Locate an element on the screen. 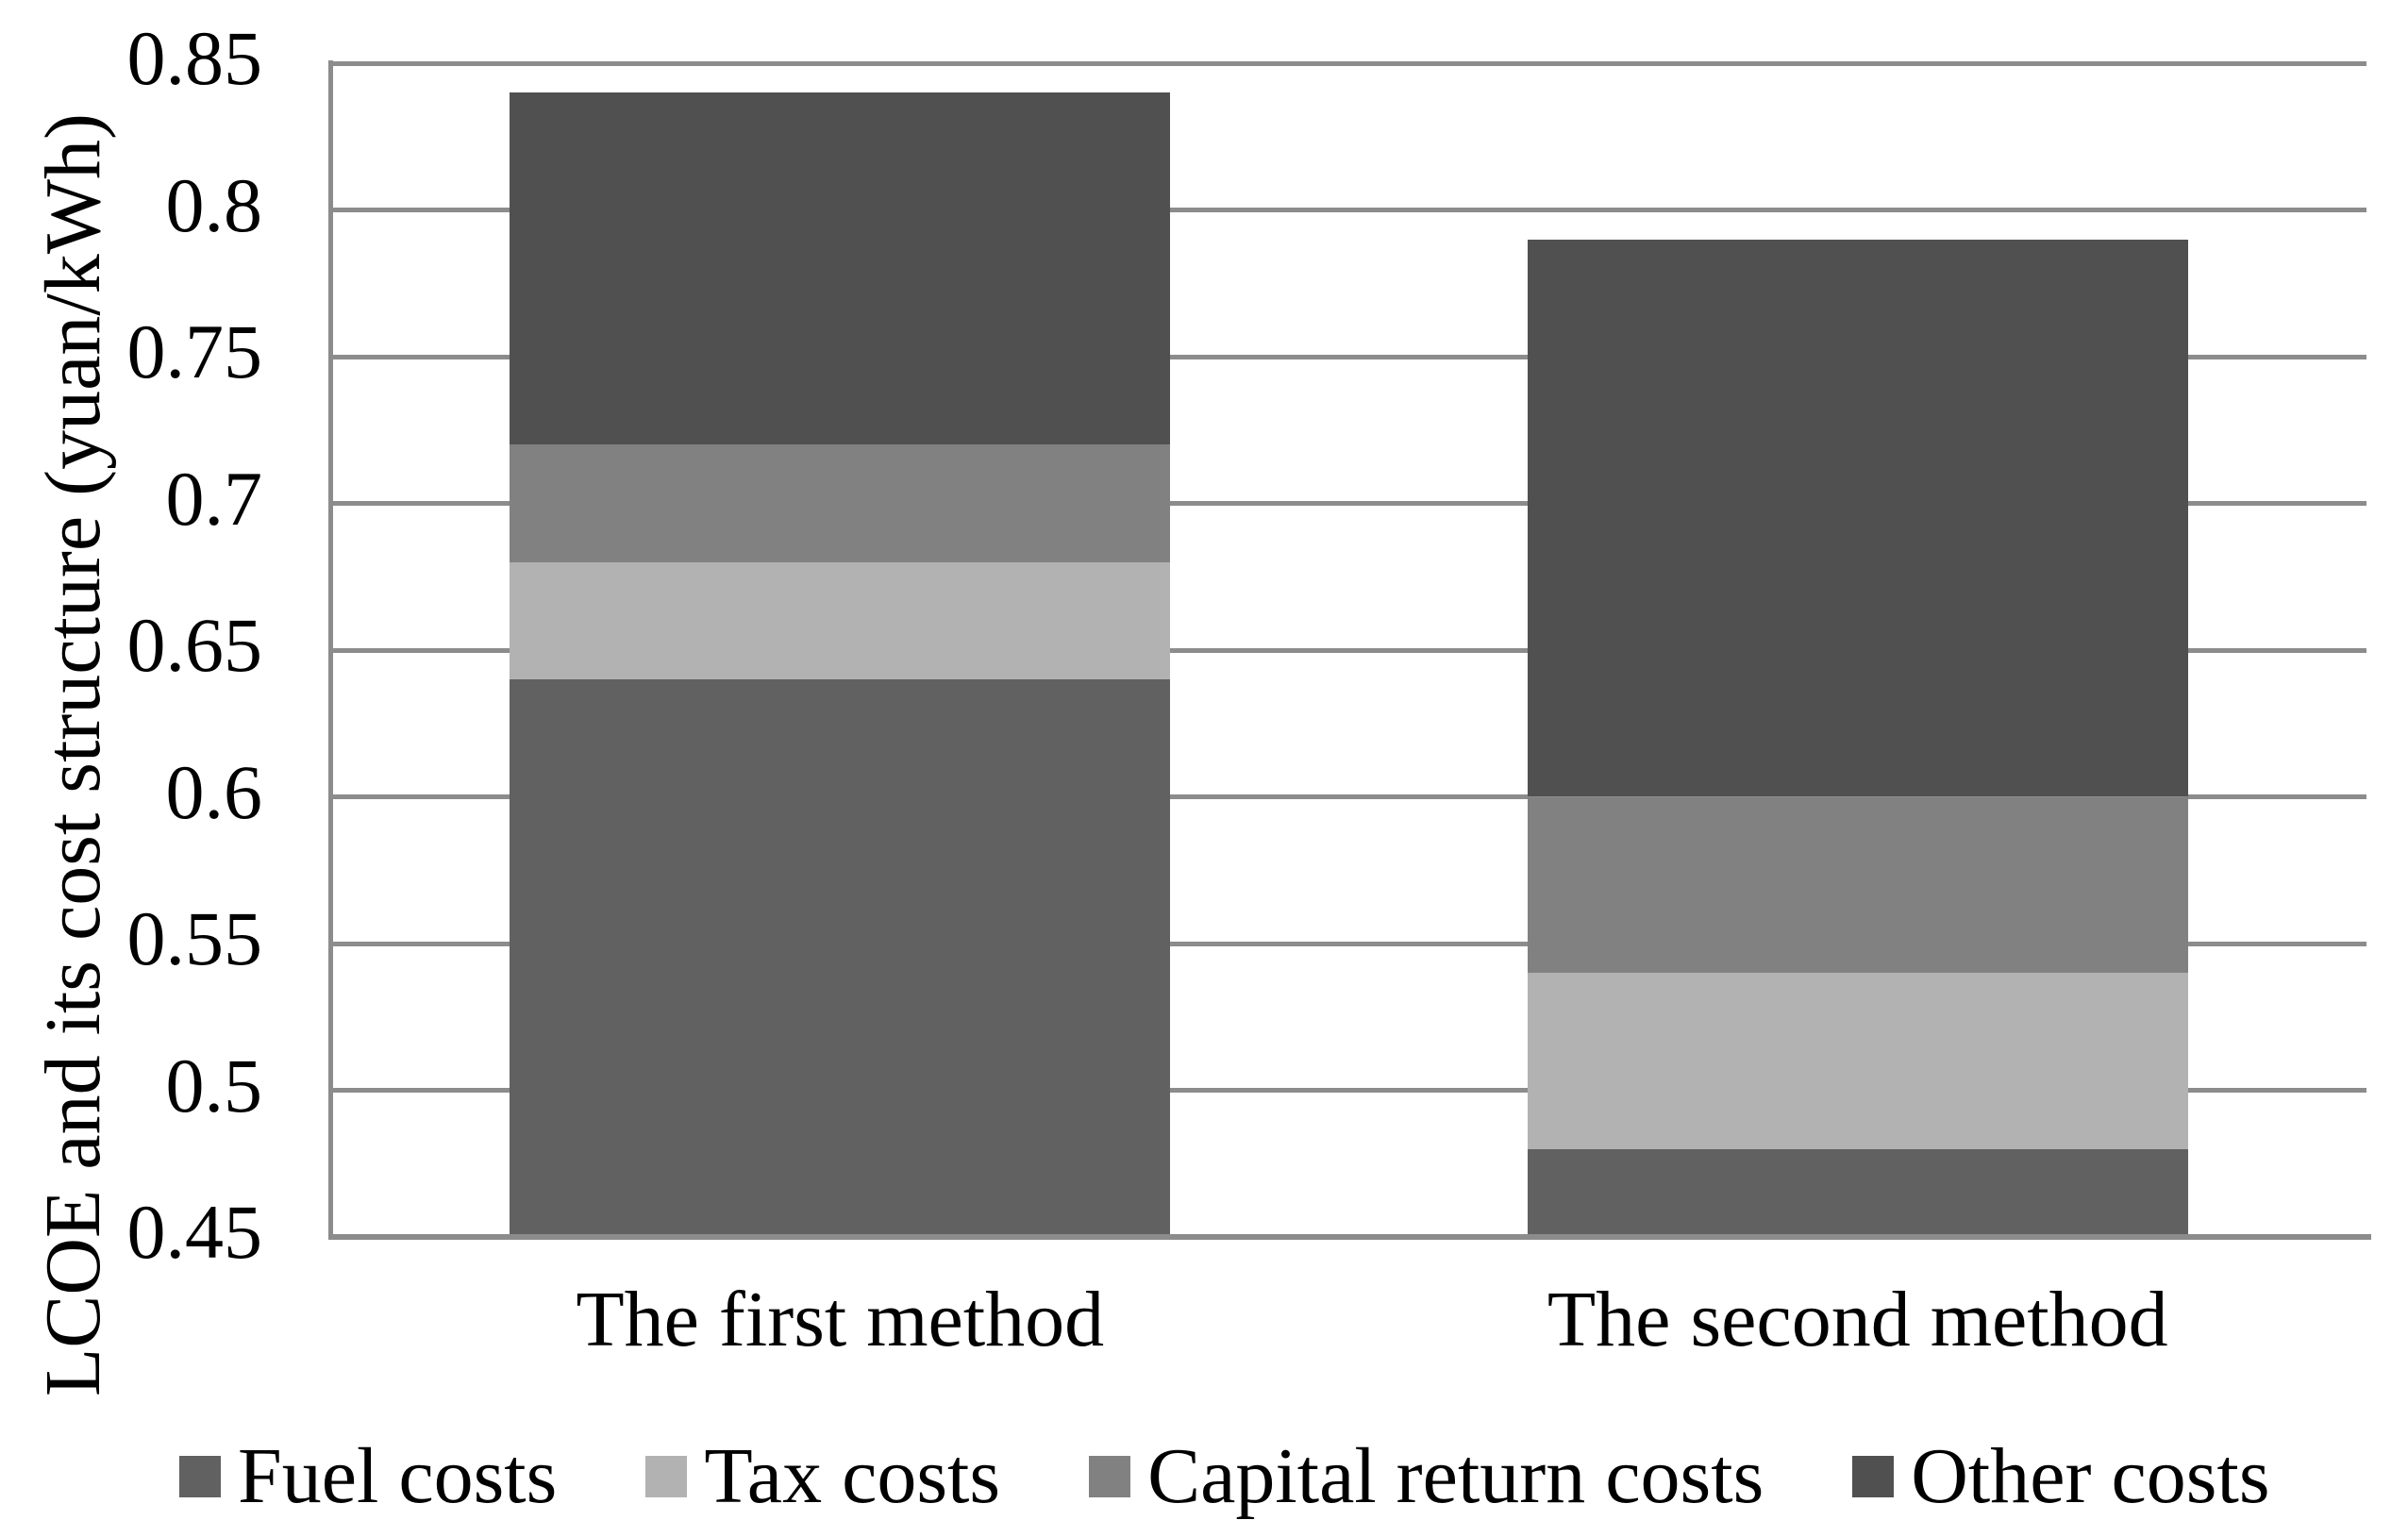 This screenshot has width=2408, height=1537. x-axis-line is located at coordinates (1349, 1237).